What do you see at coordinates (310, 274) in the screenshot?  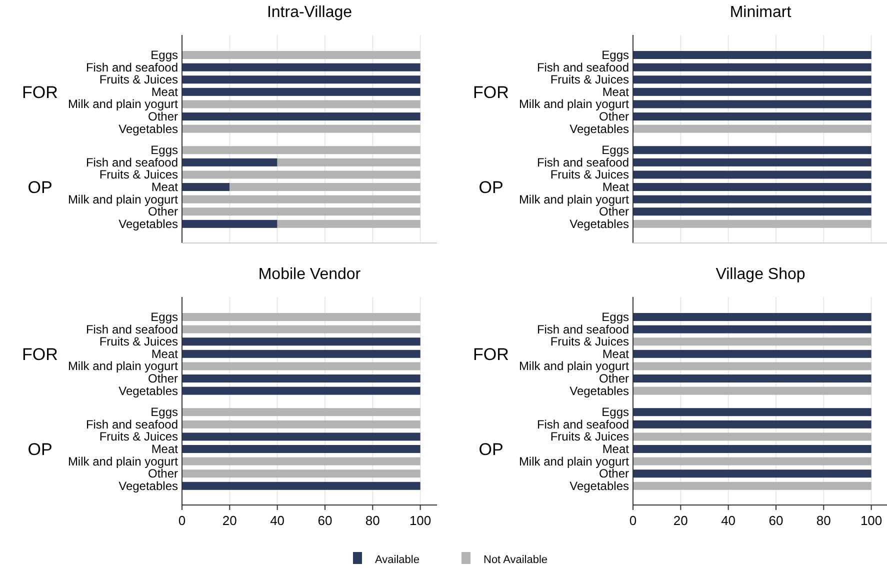 I see `chart-title: Mobile Vendor` at bounding box center [310, 274].